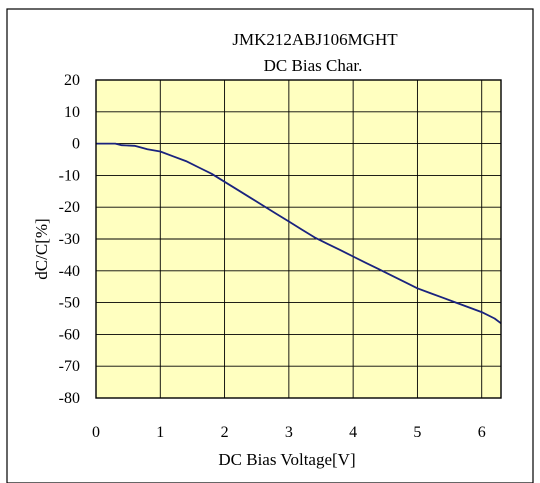  What do you see at coordinates (96, 432) in the screenshot?
I see `x-tick-label: 0` at bounding box center [96, 432].